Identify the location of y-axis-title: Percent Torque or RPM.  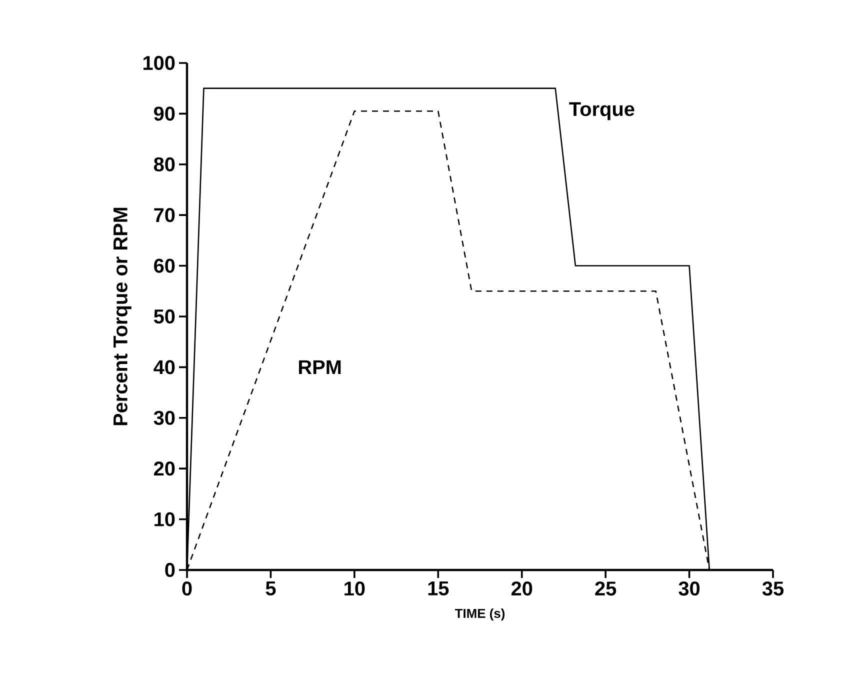
(123, 317).